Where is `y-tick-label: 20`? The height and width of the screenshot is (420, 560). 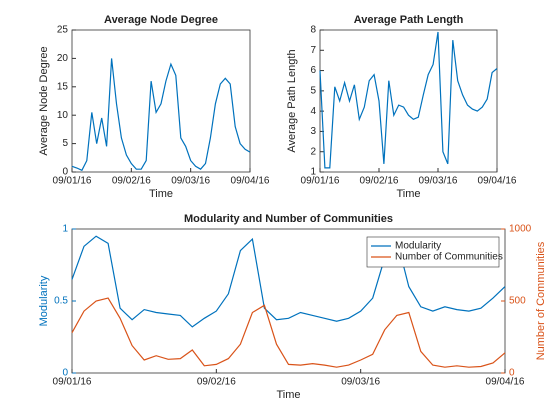
y-tick-label: 20 is located at coordinates (63, 58).